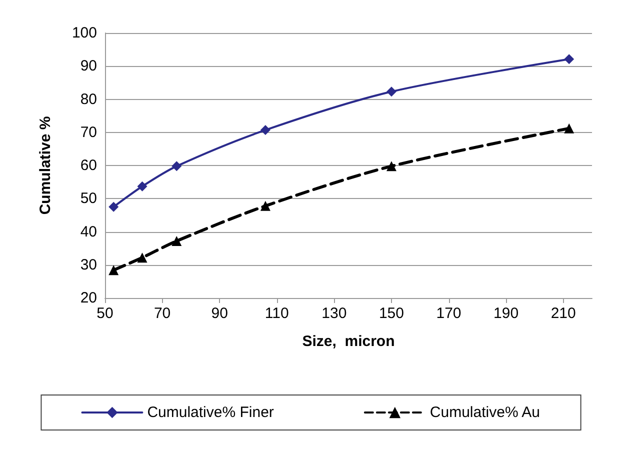 Image resolution: width=622 pixels, height=452 pixels. I want to click on y-axis-title: Cumulative %, so click(45, 165).